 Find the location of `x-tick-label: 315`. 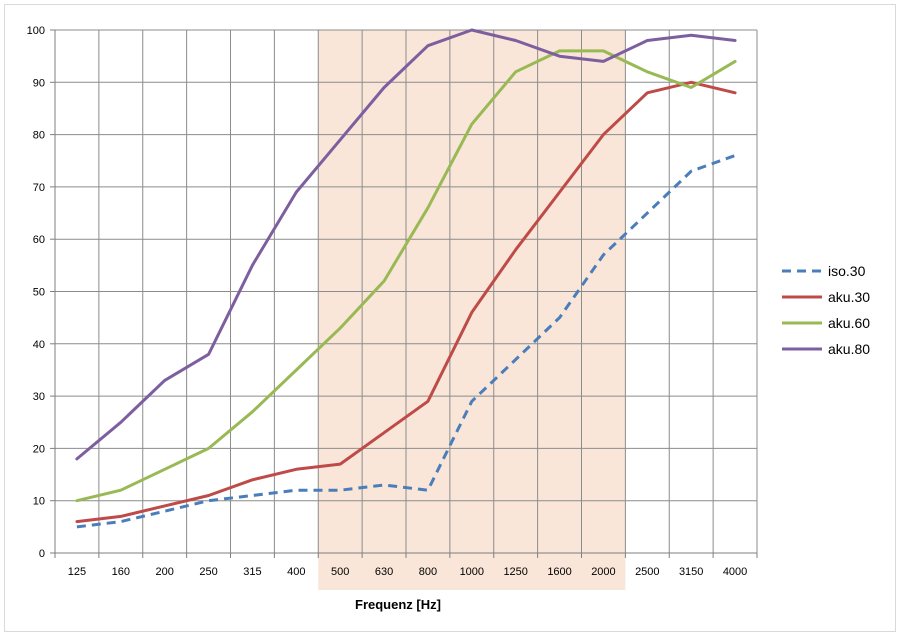

x-tick-label: 315 is located at coordinates (252, 572).